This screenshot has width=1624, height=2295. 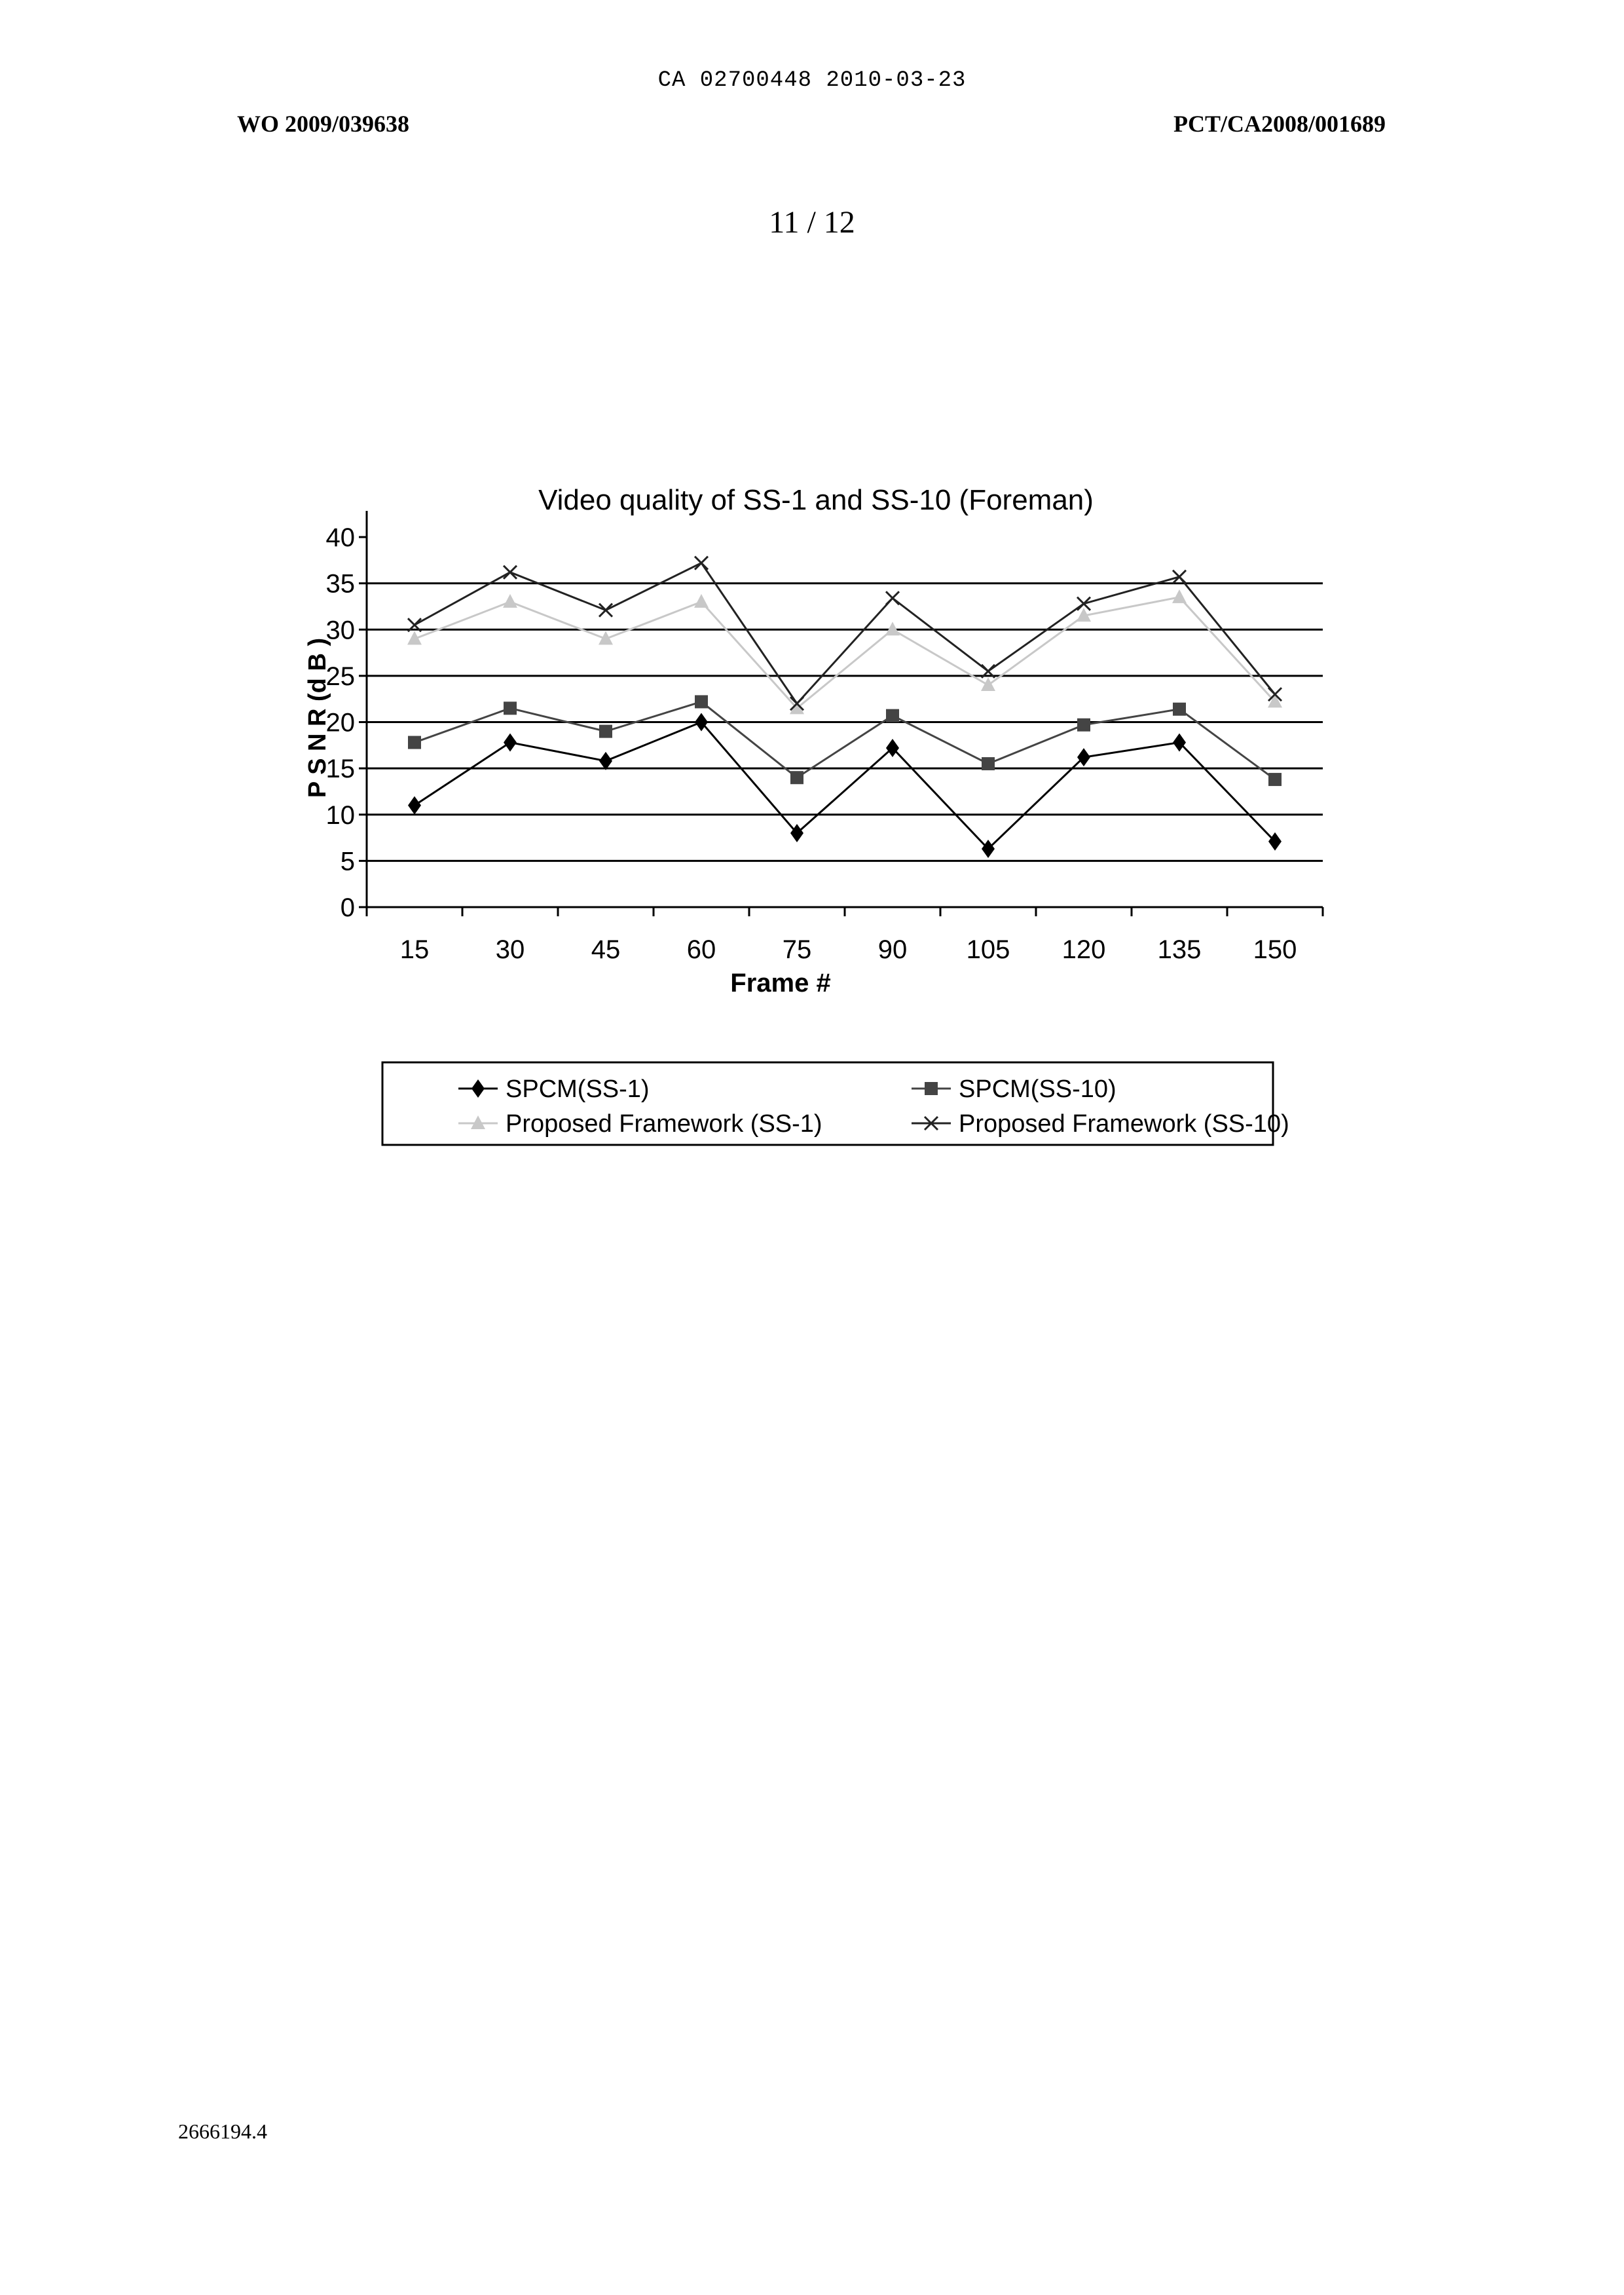 I want to click on series-layer, so click(x=844, y=707).